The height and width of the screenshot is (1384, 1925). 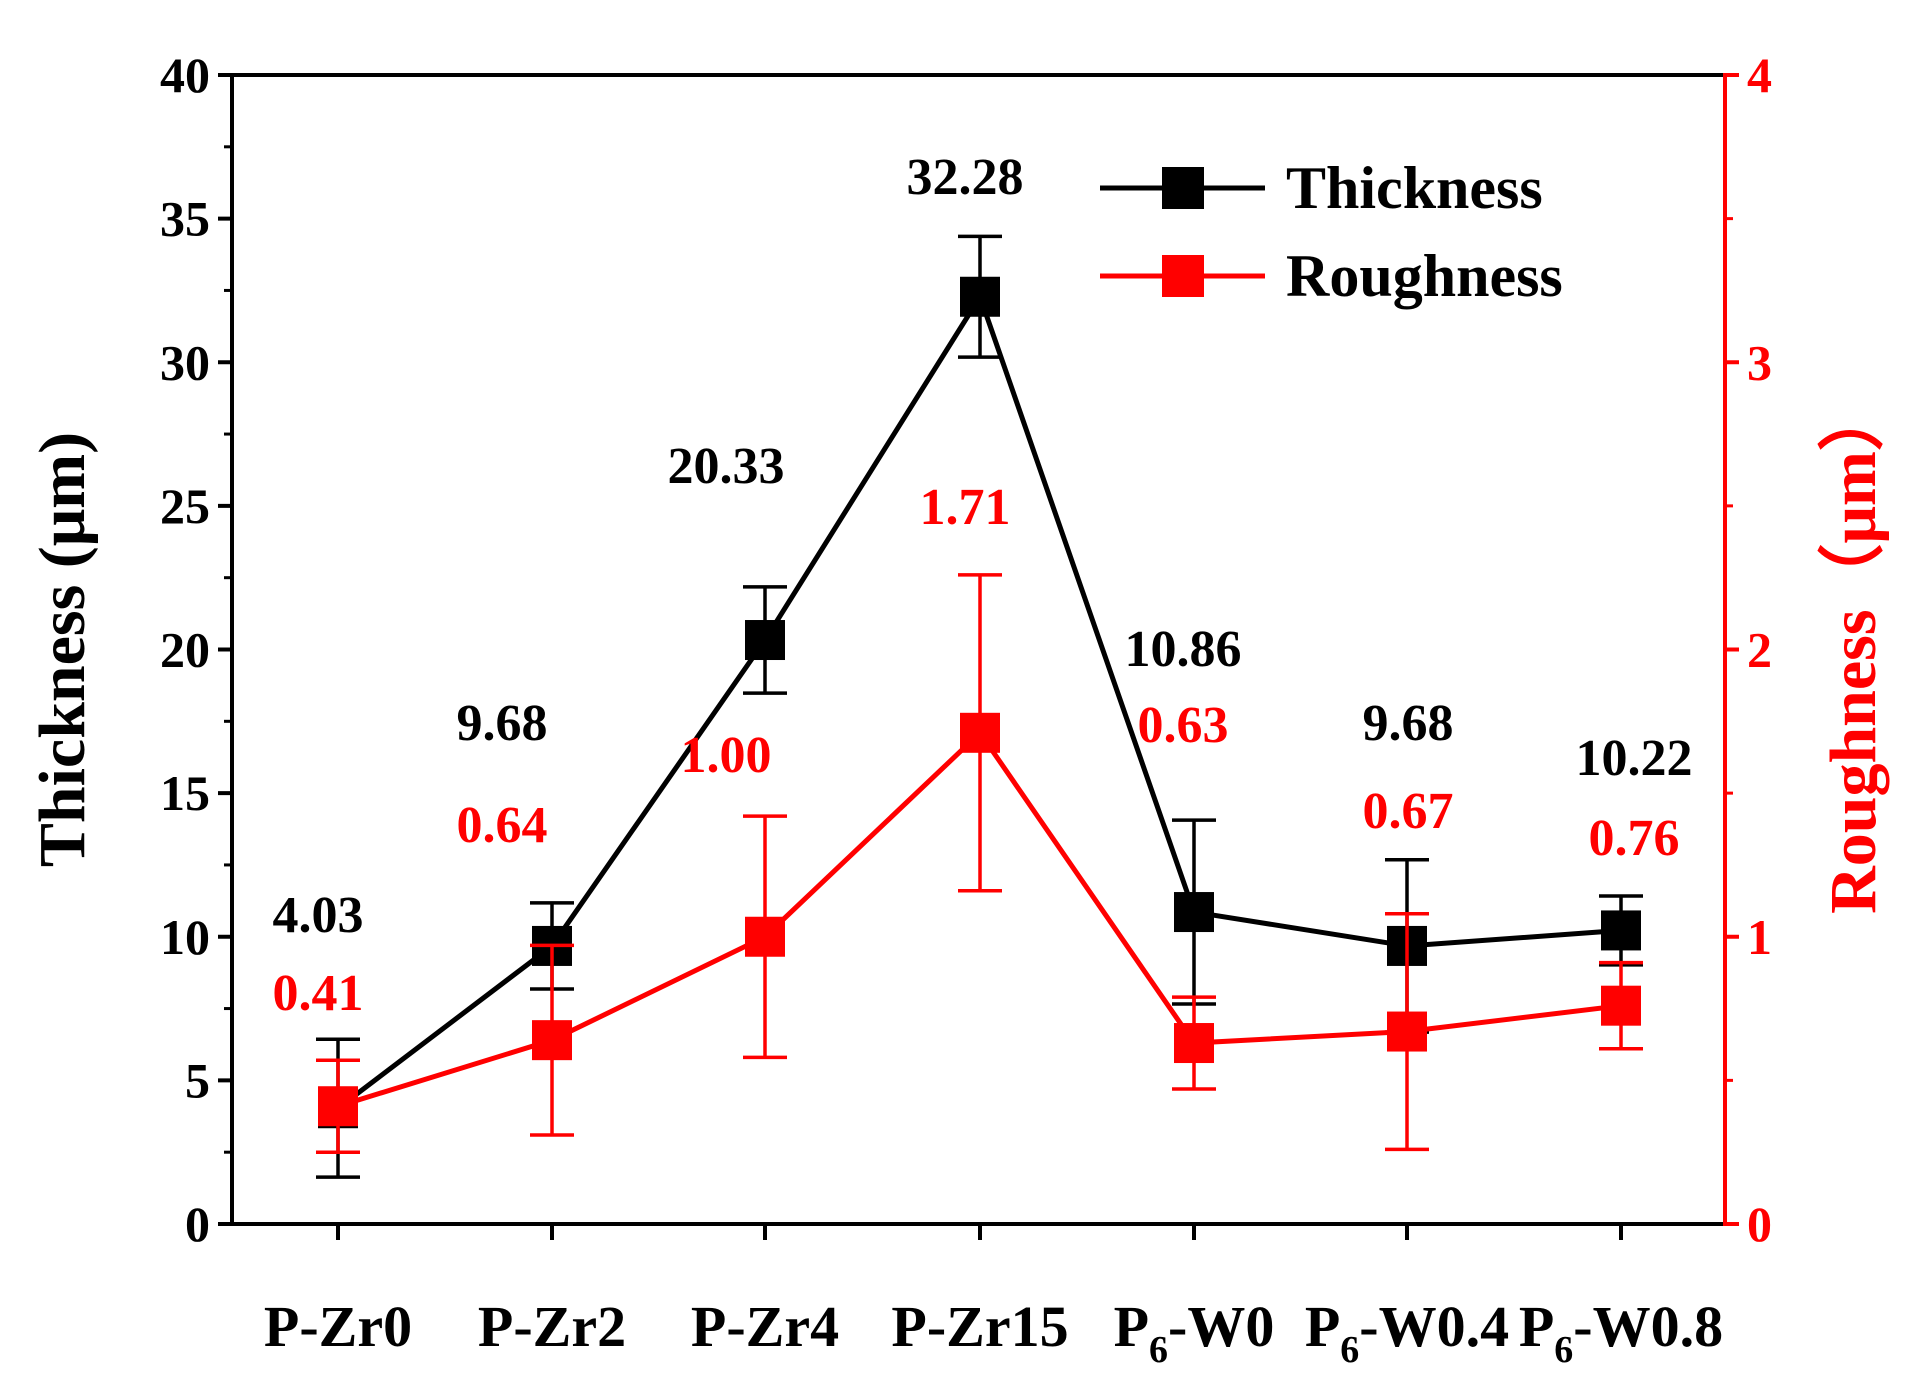 I want to click on legend-marker-thickness, so click(x=1183, y=188).